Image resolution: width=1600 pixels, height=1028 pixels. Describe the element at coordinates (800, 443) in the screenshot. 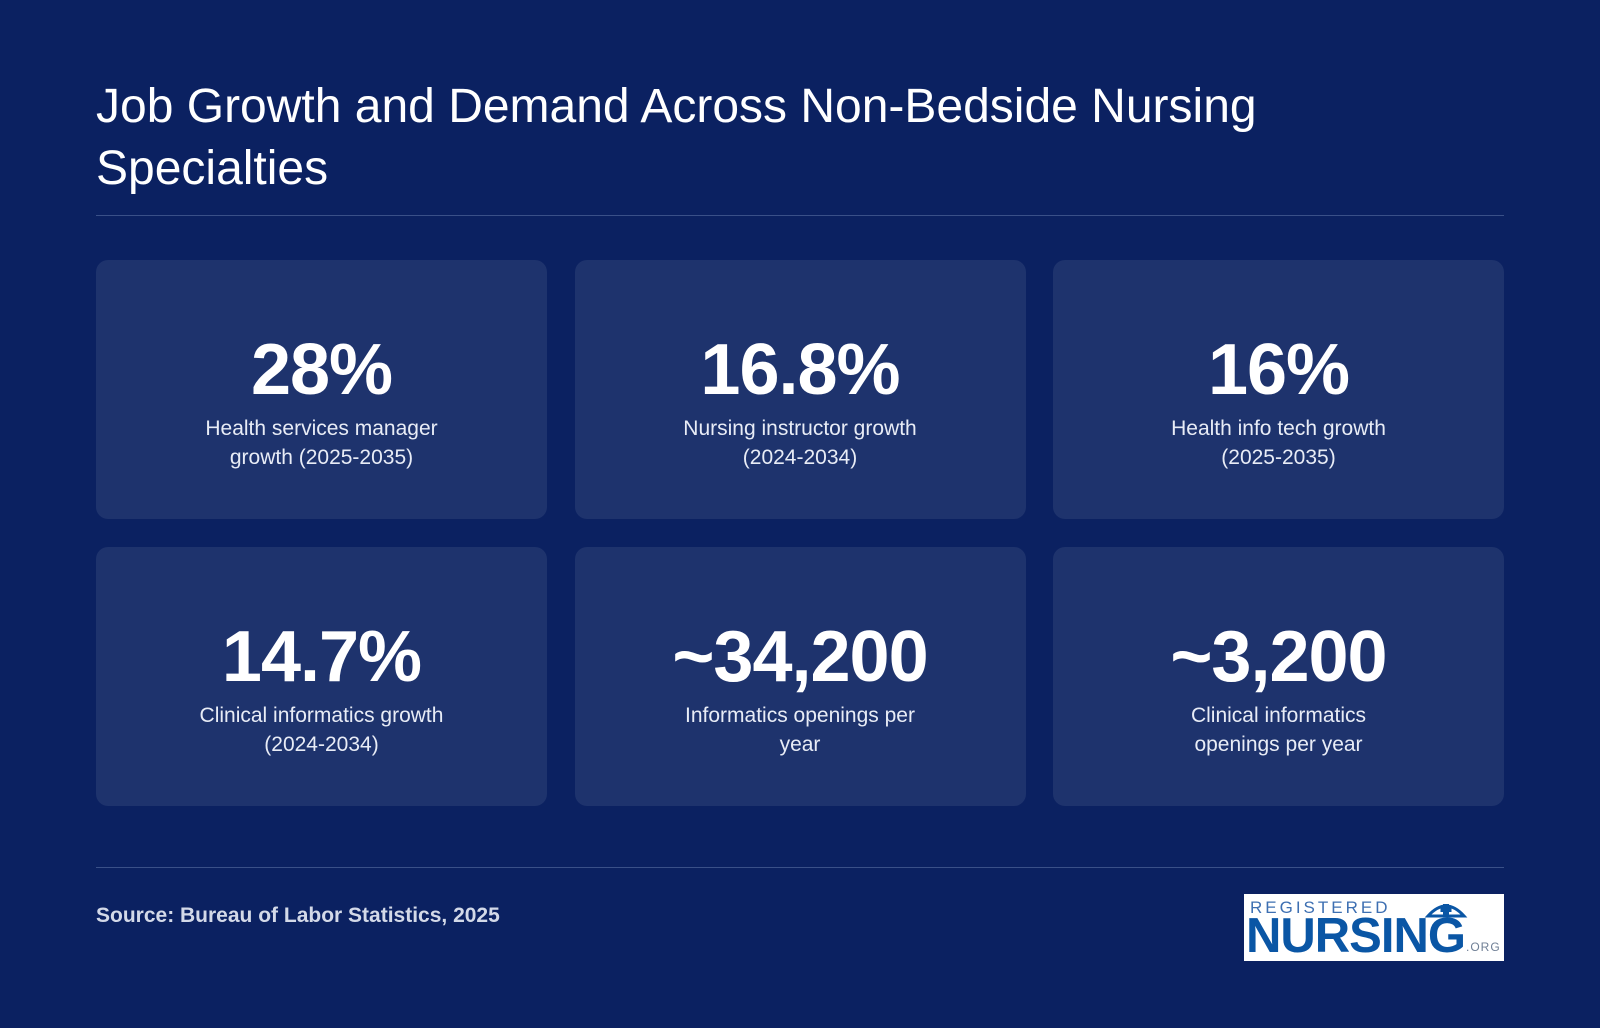

I see `stat-label: Nursing instructor growth (2024-2034)` at that location.